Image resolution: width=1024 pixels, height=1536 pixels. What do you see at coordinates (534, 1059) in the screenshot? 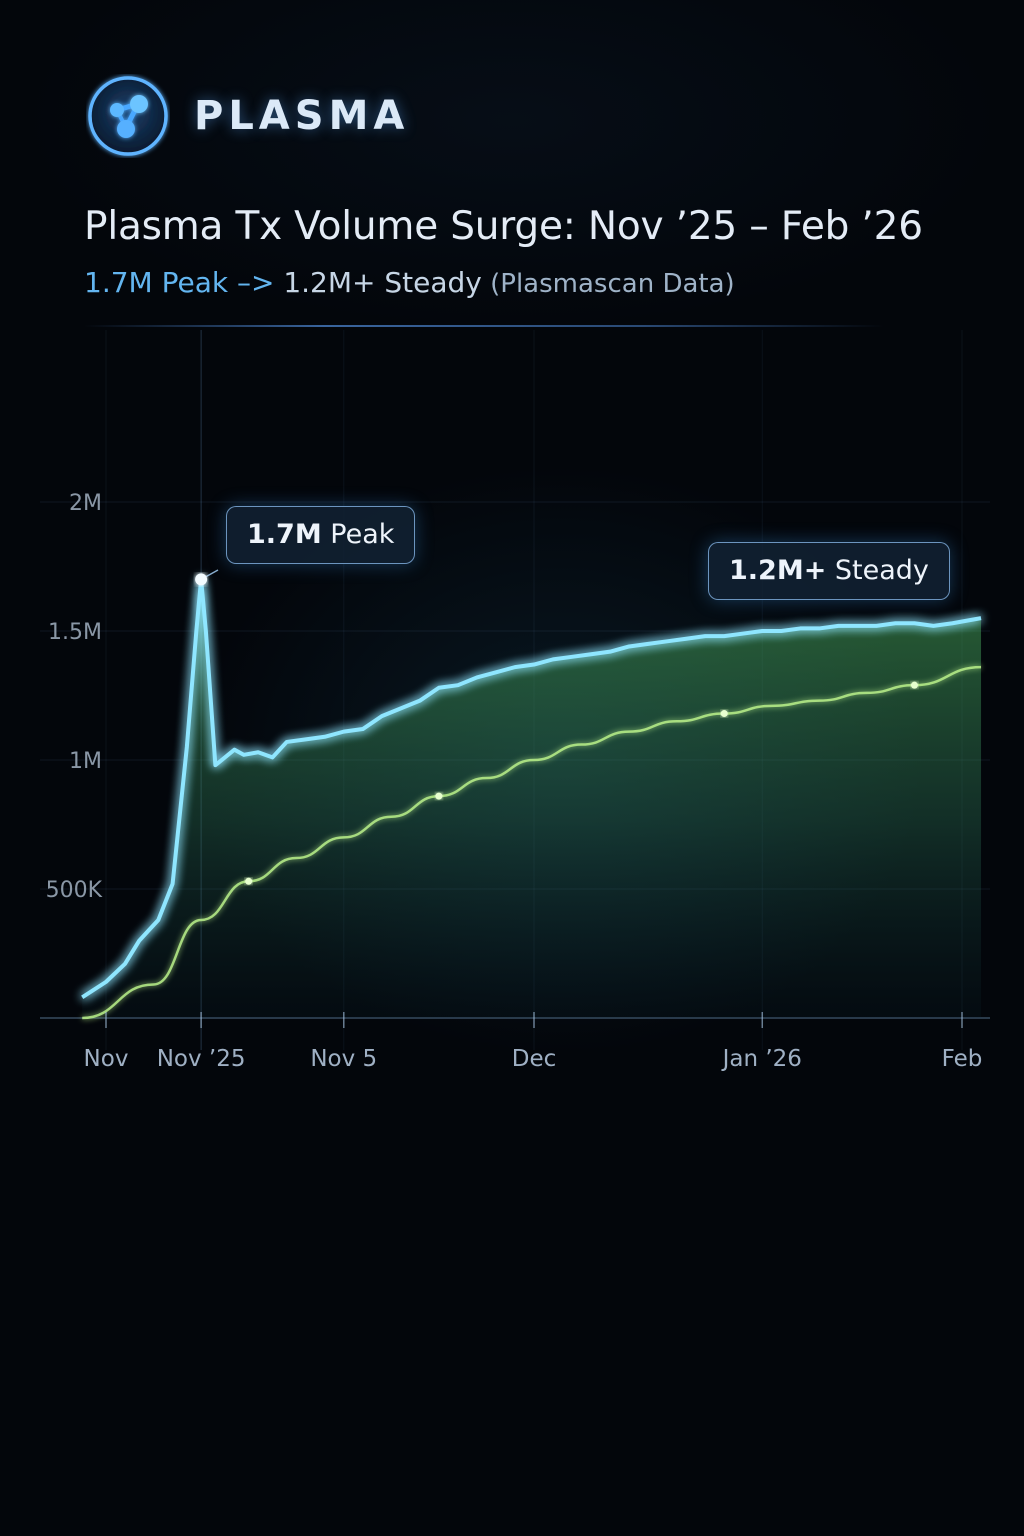
I see `x-tick-label: Dec` at bounding box center [534, 1059].